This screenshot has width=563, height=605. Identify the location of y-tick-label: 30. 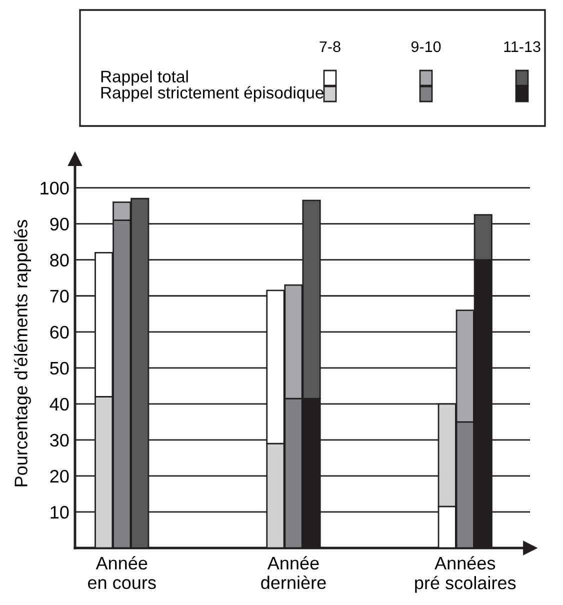
(59, 440).